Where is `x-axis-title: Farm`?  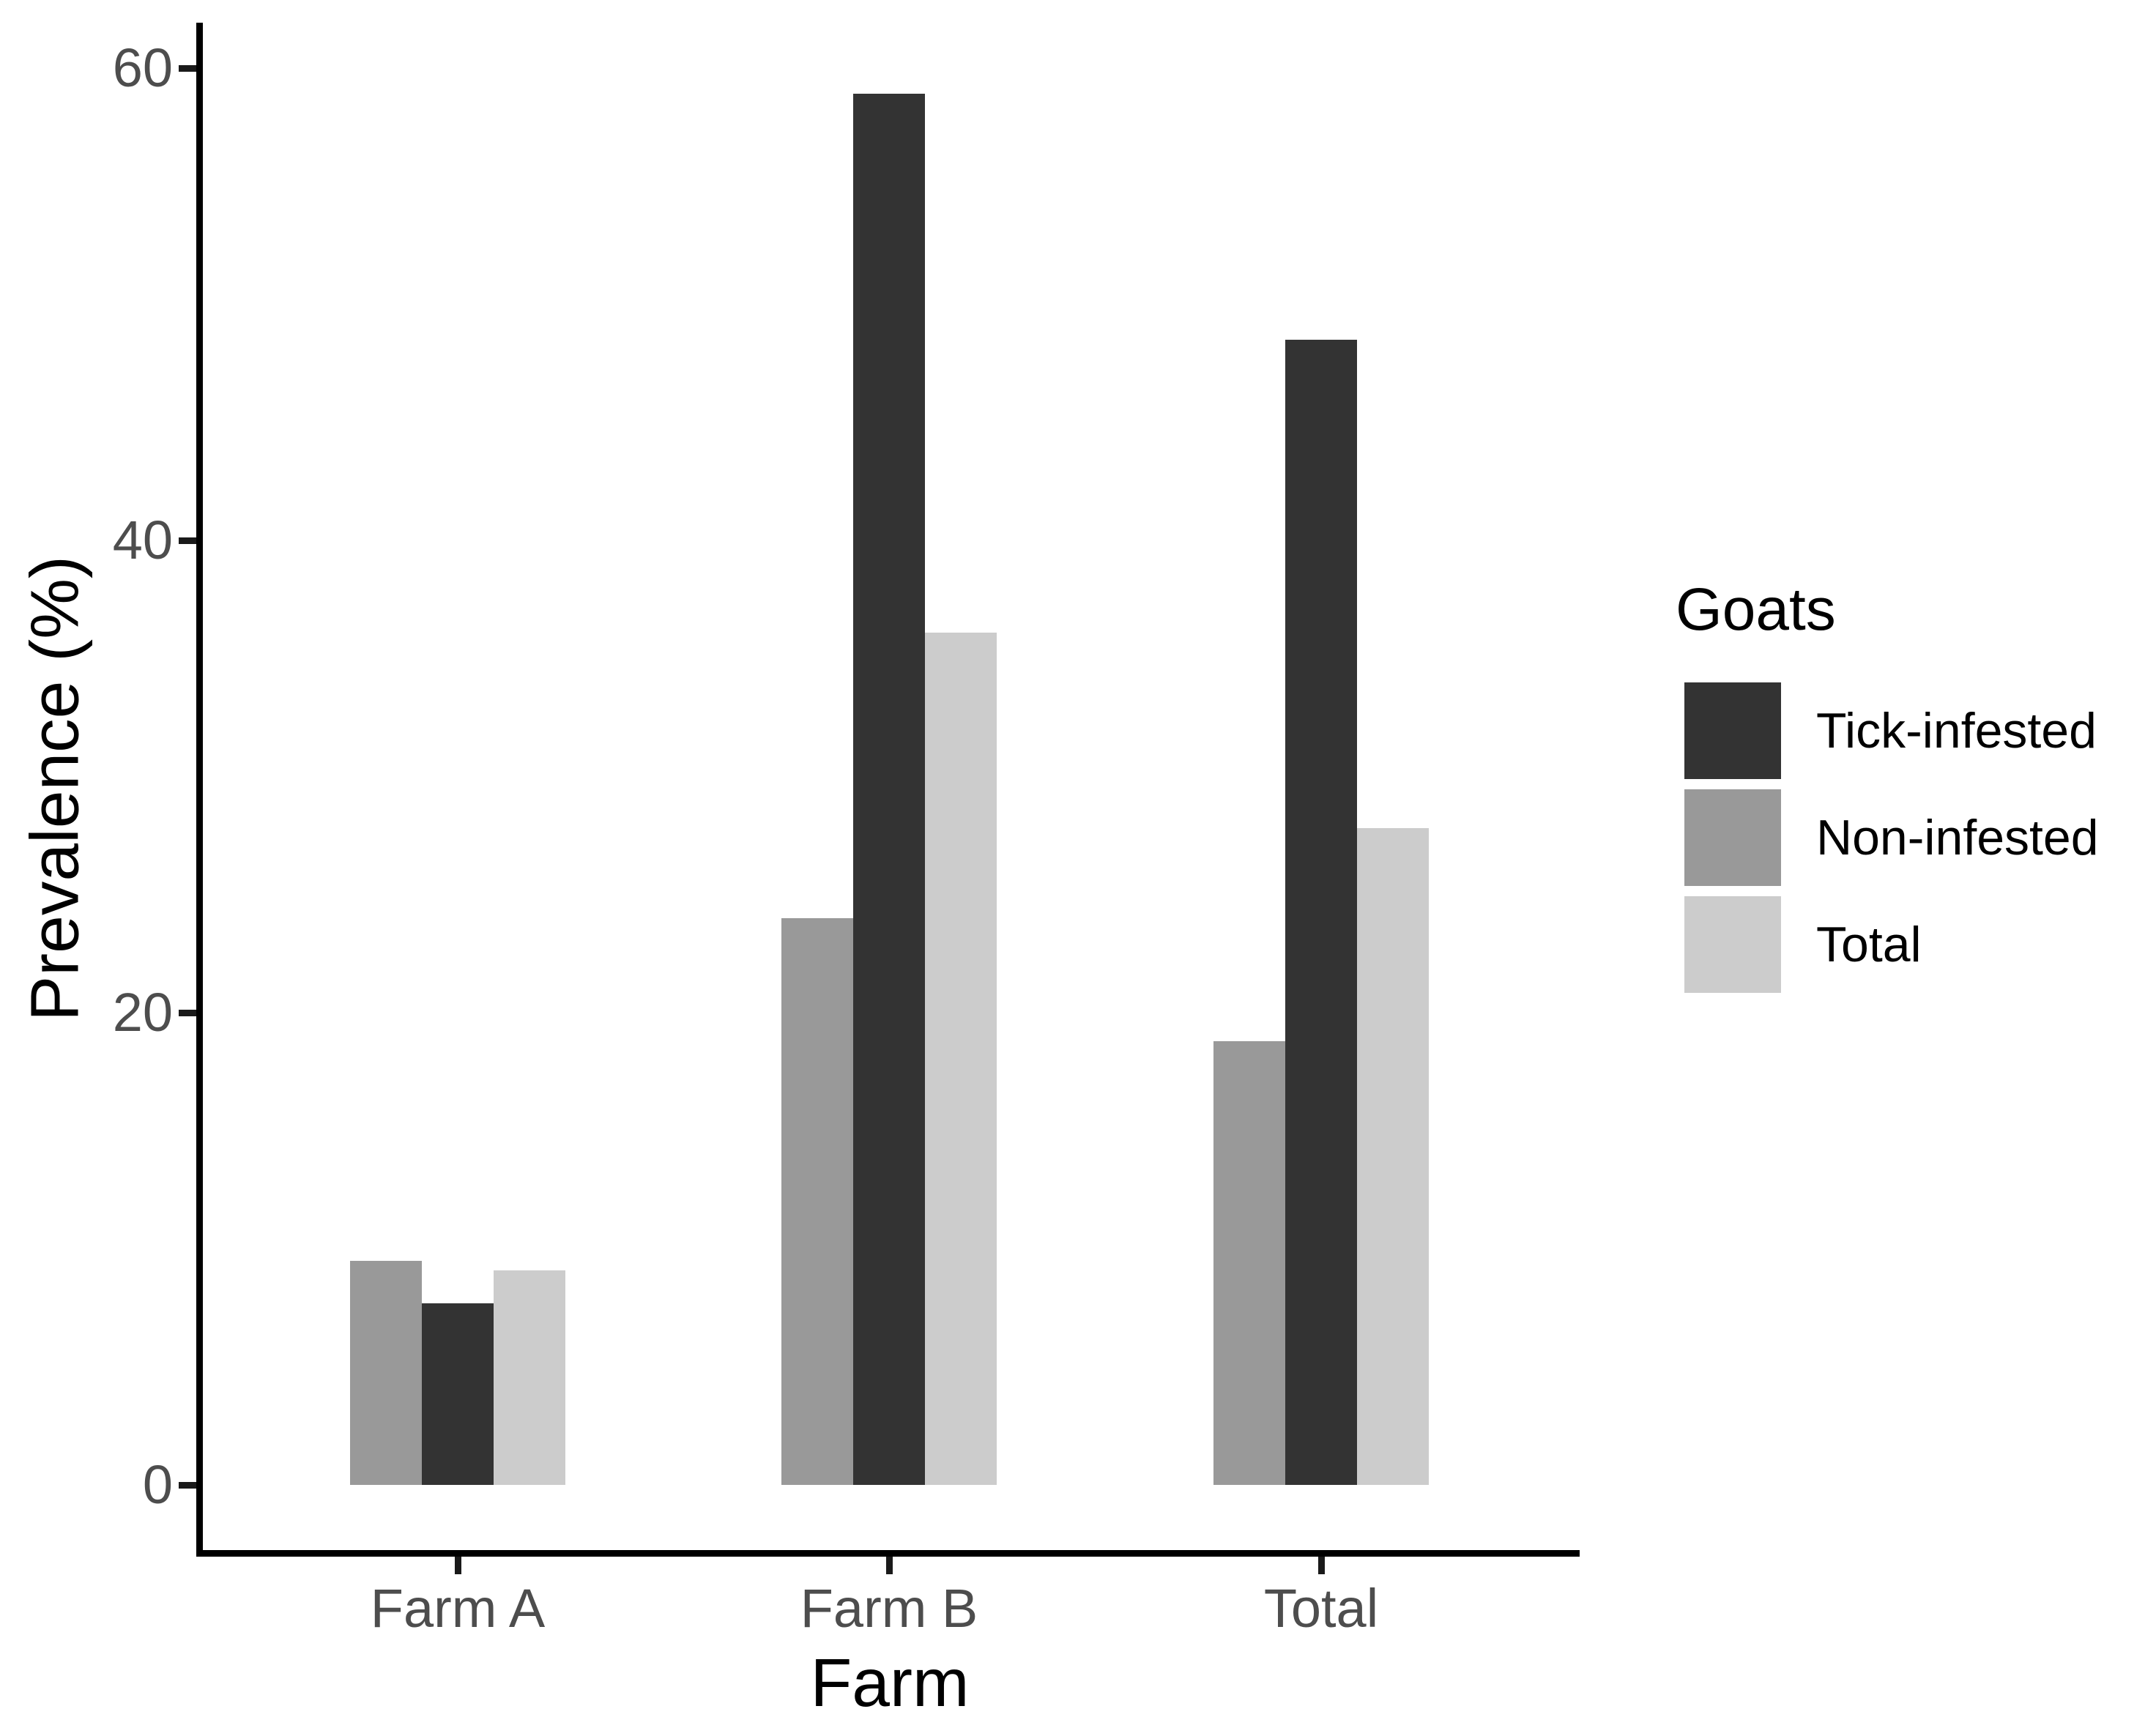 x-axis-title: Farm is located at coordinates (890, 1683).